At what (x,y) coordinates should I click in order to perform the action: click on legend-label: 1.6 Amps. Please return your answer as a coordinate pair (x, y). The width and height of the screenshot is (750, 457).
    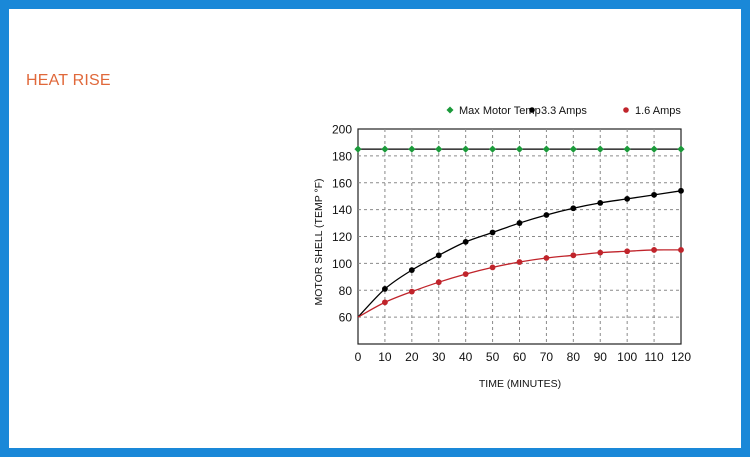
    Looking at the image, I should click on (658, 111).